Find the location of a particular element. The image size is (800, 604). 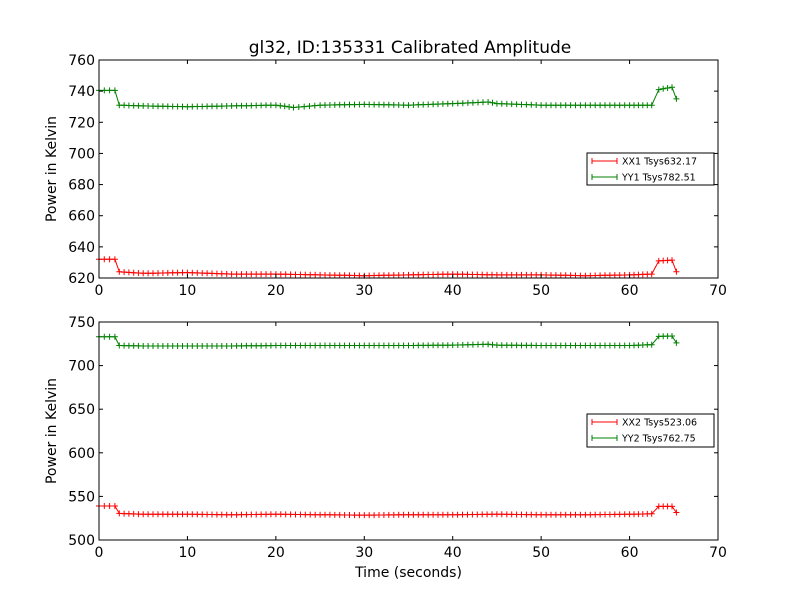

y-tick-label: 600 is located at coordinates (81, 454).